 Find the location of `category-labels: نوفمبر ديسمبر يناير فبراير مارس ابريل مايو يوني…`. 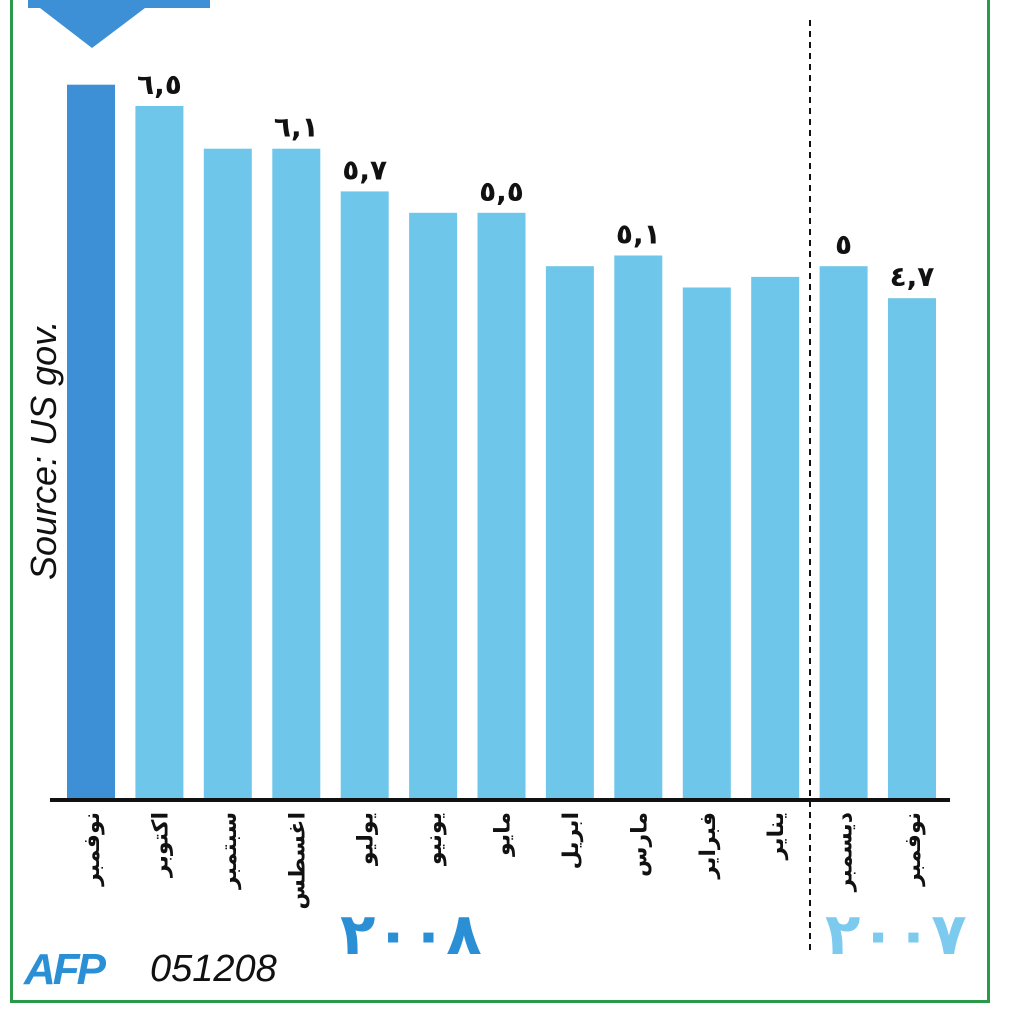

category-labels: نوفمبر ديسمبر يناير فبراير مارس ابريل مايو يوني… is located at coordinates (503, 861).